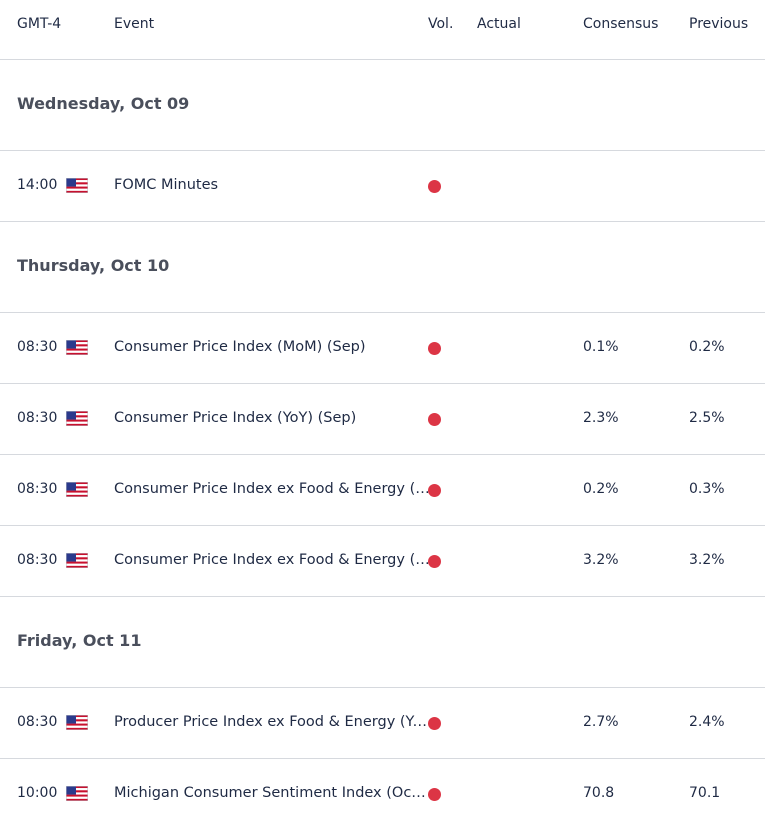 The height and width of the screenshot is (829, 765). I want to click on event-consensus: 3.2%, so click(601, 560).